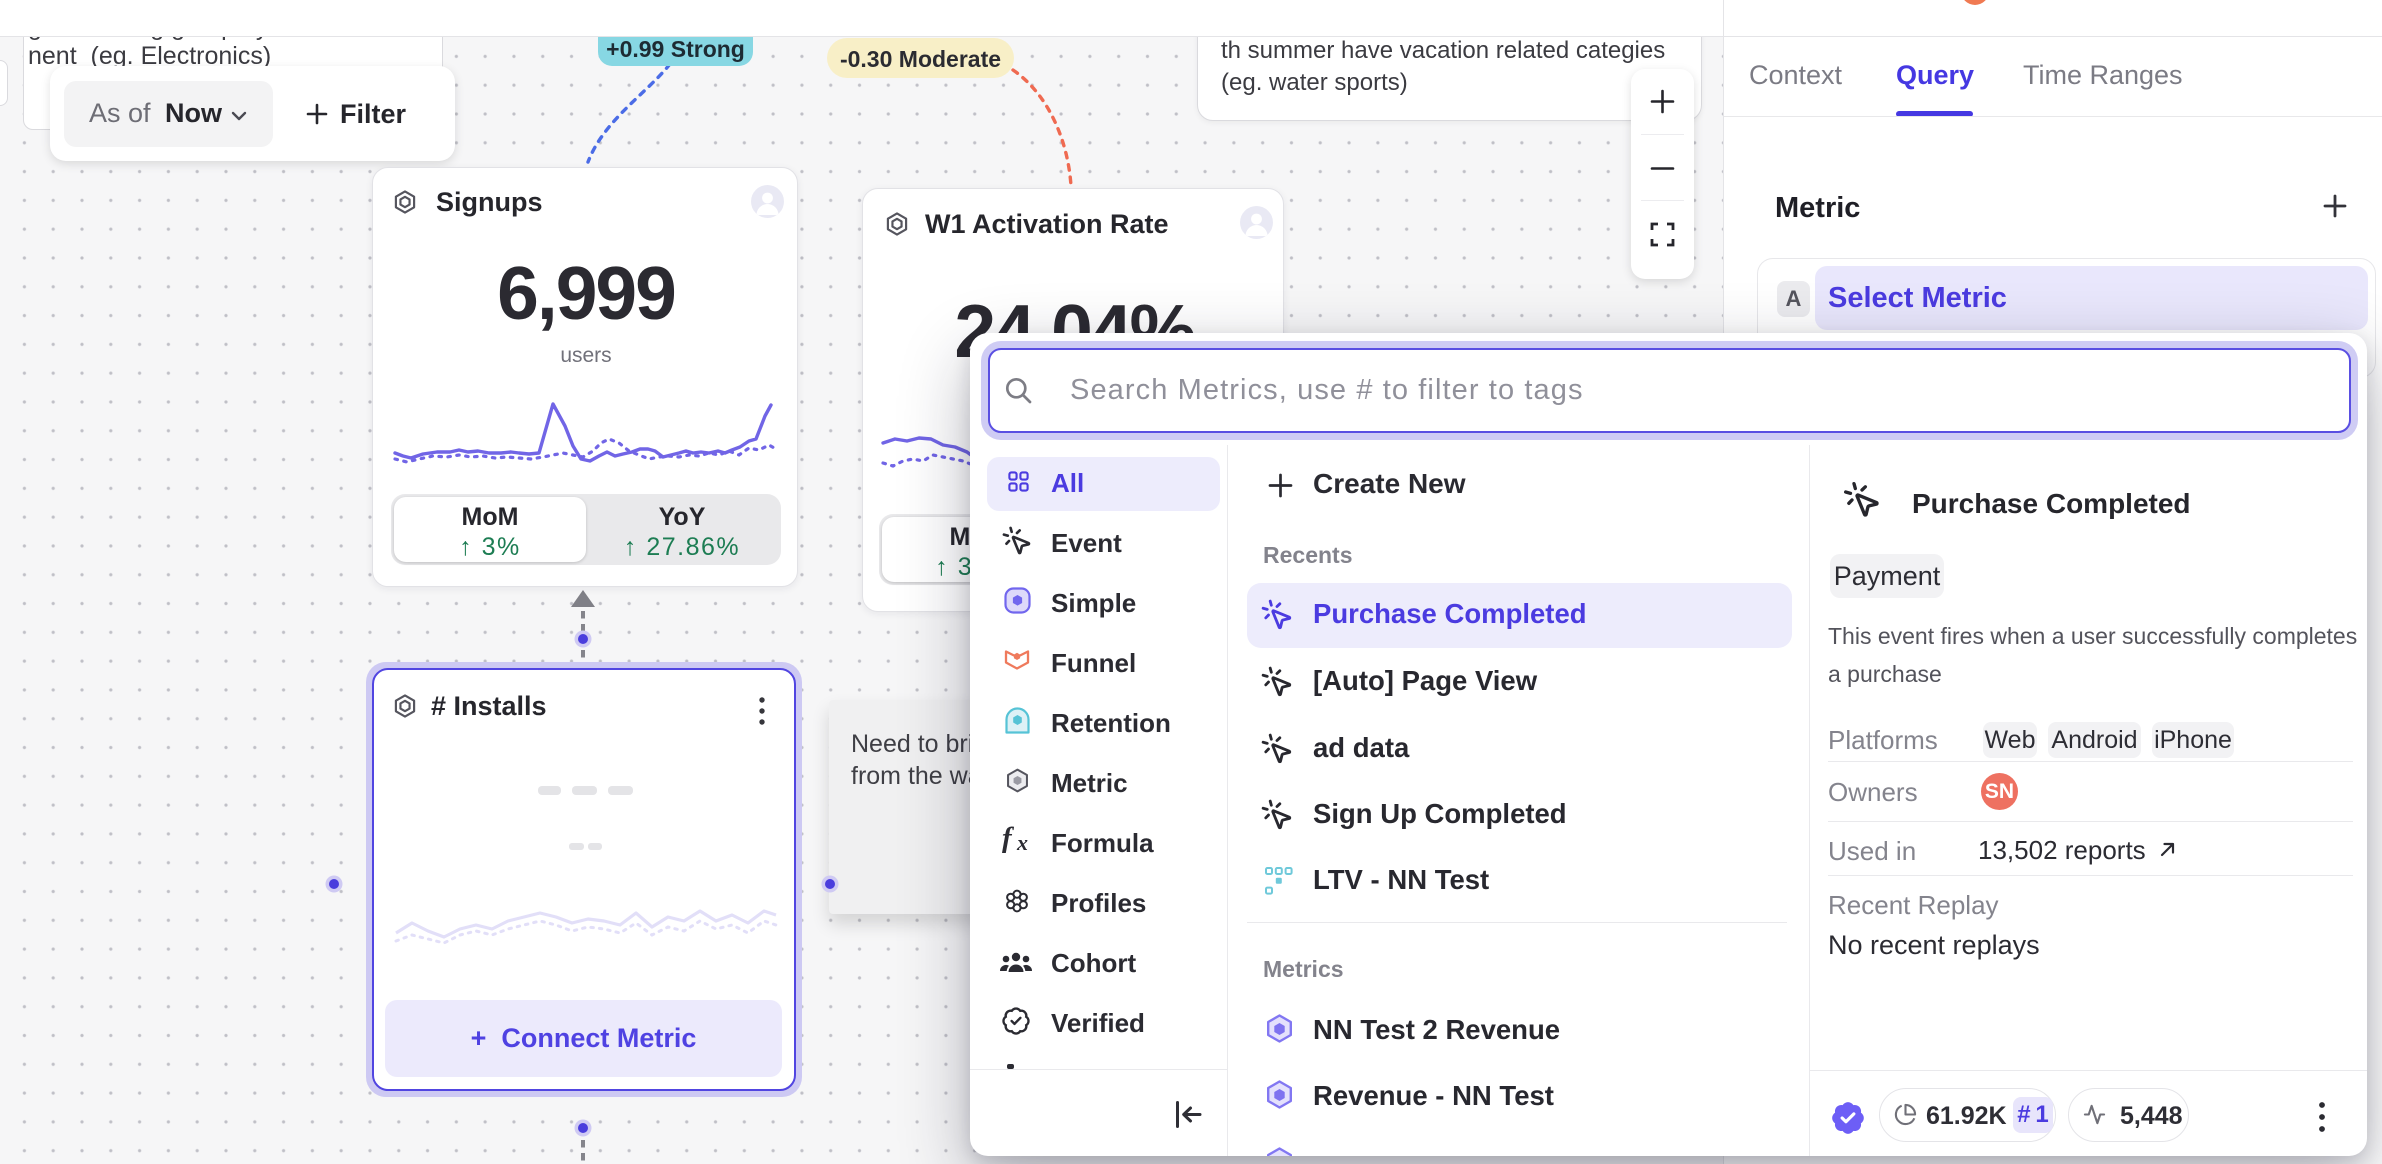 This screenshot has height=1164, width=2382. What do you see at coordinates (1008, 838) in the screenshot?
I see `svg-text: f` at bounding box center [1008, 838].